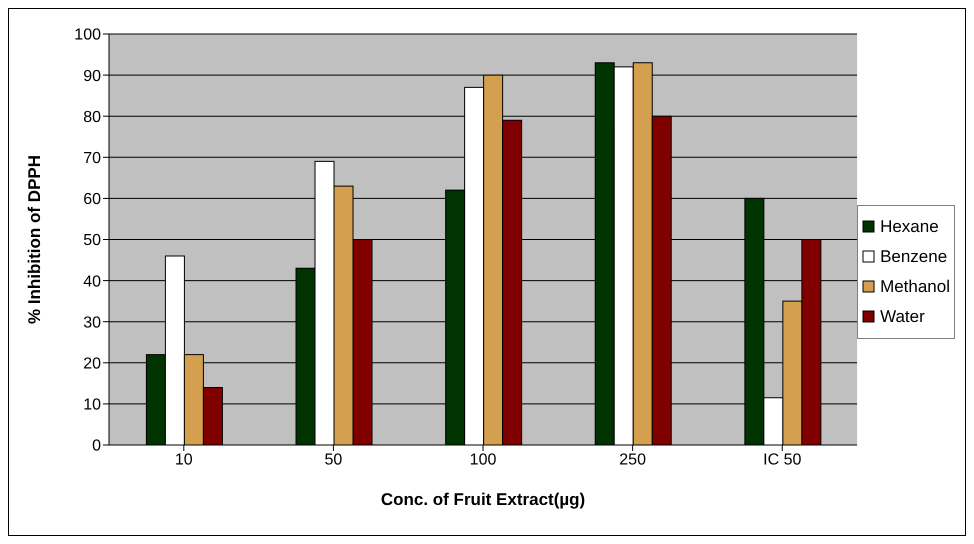  I want to click on y-tick-label: 0, so click(97, 446).